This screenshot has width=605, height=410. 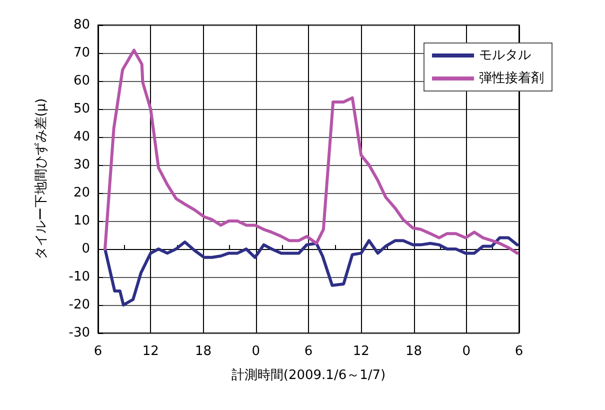 I want to click on y-tick-label: 50, so click(x=81, y=109).